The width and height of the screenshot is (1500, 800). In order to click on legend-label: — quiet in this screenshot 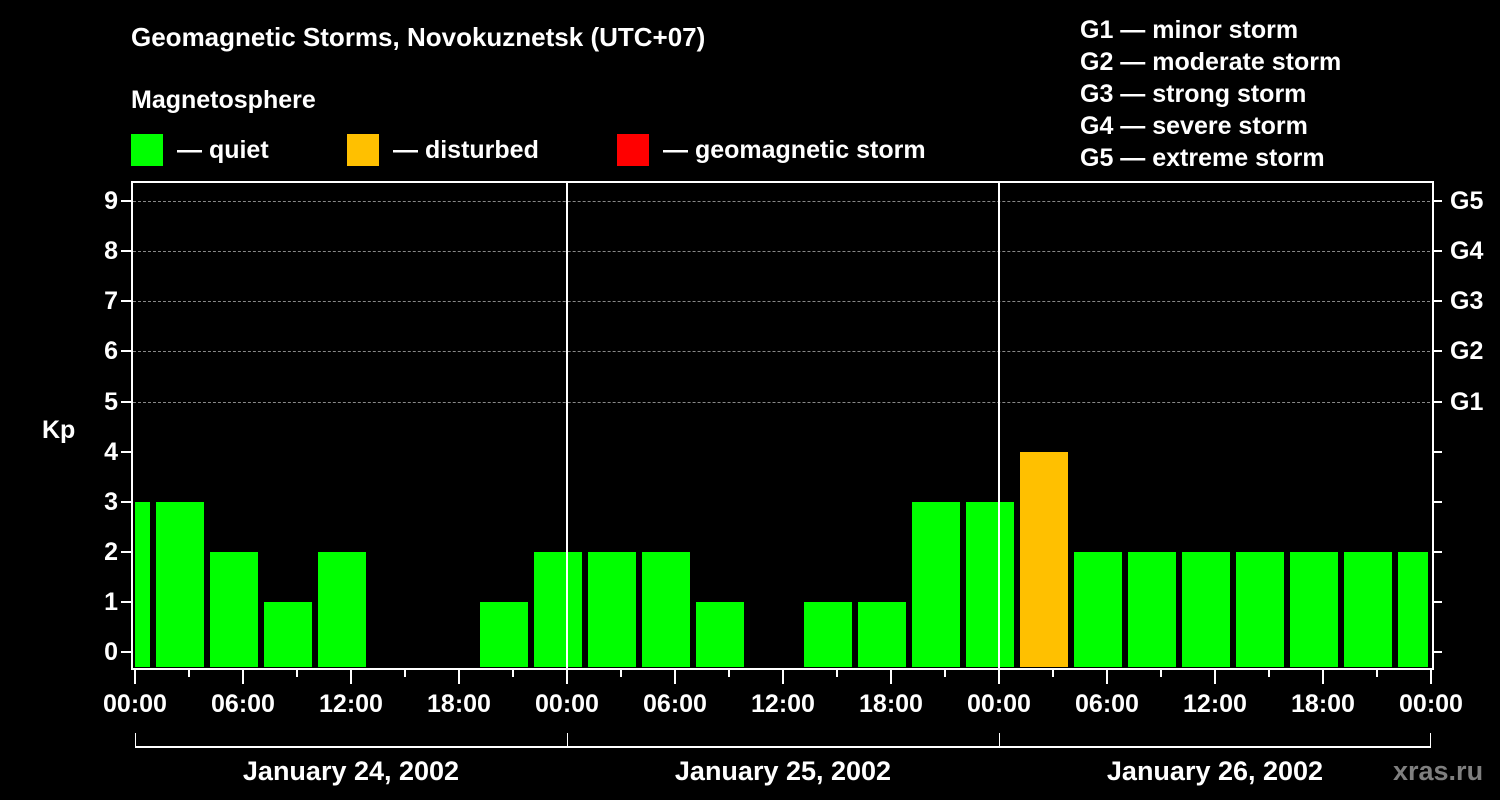, I will do `click(223, 149)`.